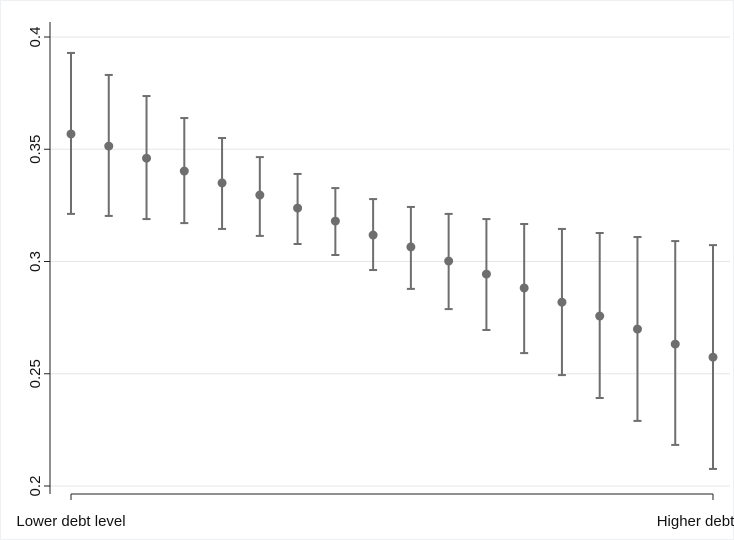  Describe the element at coordinates (35, 486) in the screenshot. I see `y-tick-label: 0.2` at that location.